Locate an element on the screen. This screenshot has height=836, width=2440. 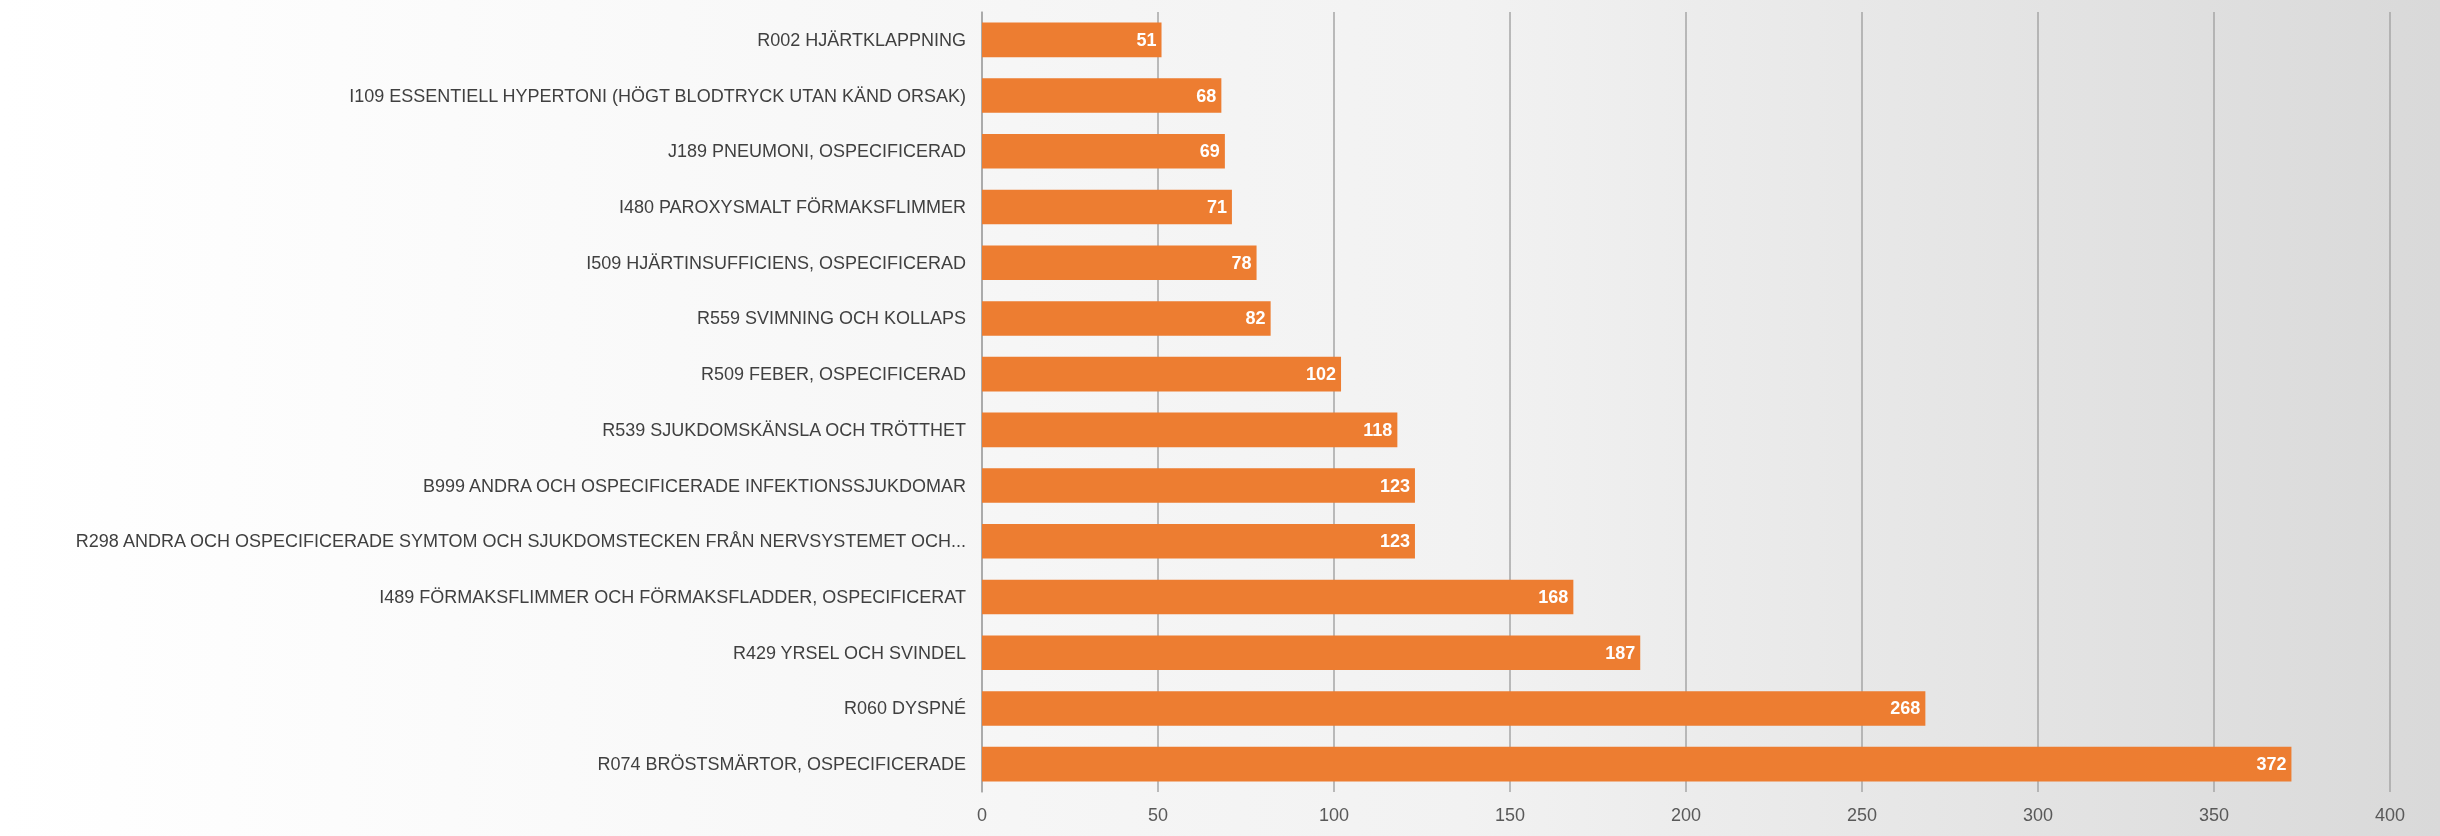
x-tick-label: 200 is located at coordinates (1686, 815).